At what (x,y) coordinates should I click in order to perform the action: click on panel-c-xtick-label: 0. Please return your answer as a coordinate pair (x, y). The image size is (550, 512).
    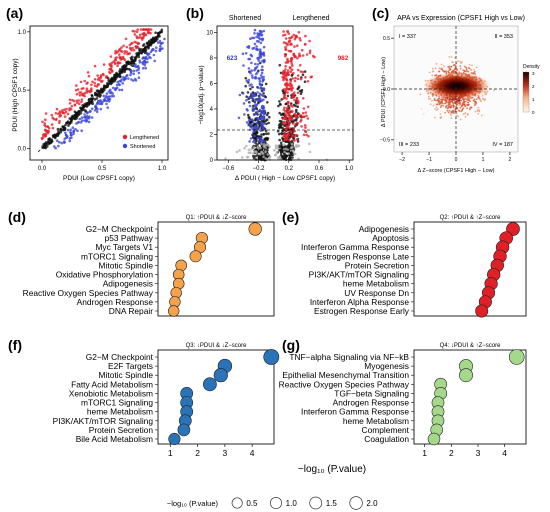
    Looking at the image, I should click on (456, 160).